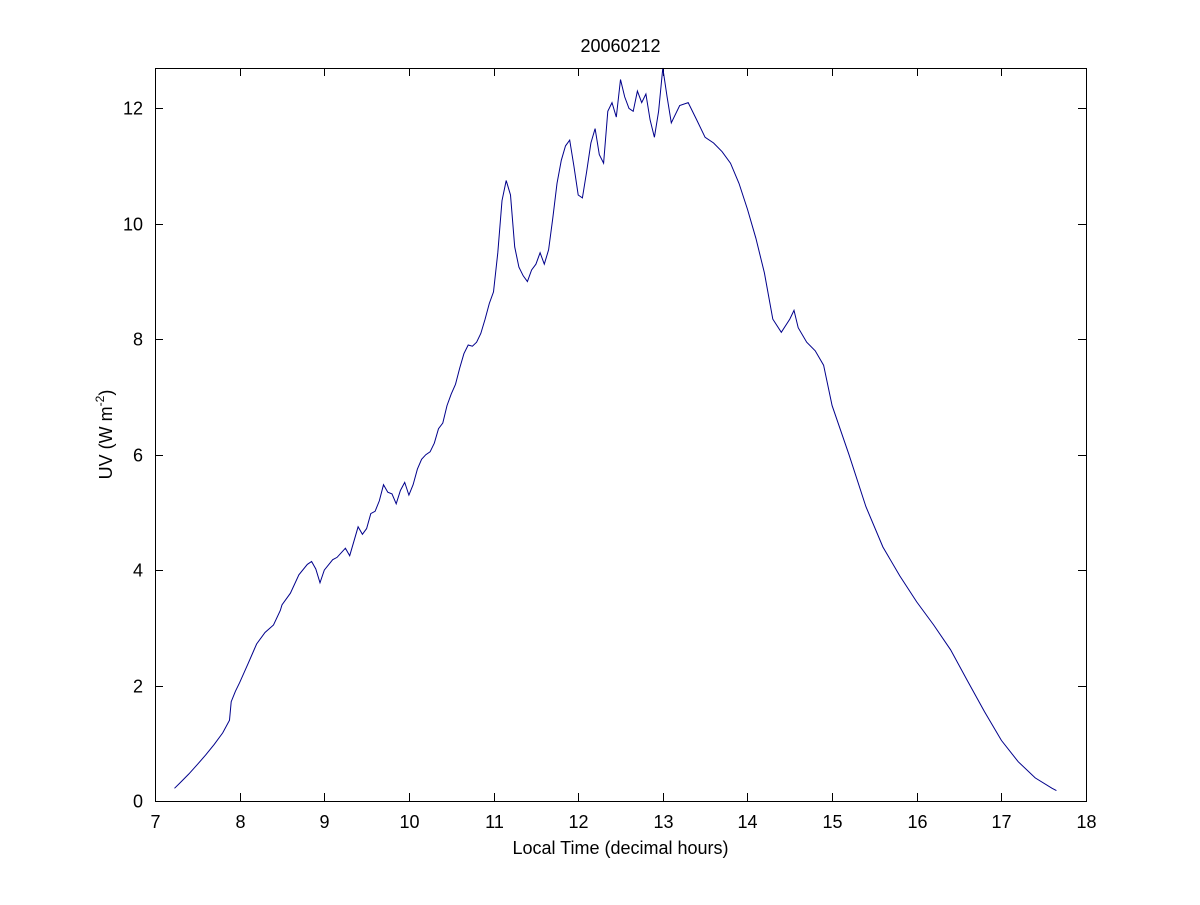 This screenshot has height=905, width=1200. I want to click on y-tick-label: 4, so click(138, 571).